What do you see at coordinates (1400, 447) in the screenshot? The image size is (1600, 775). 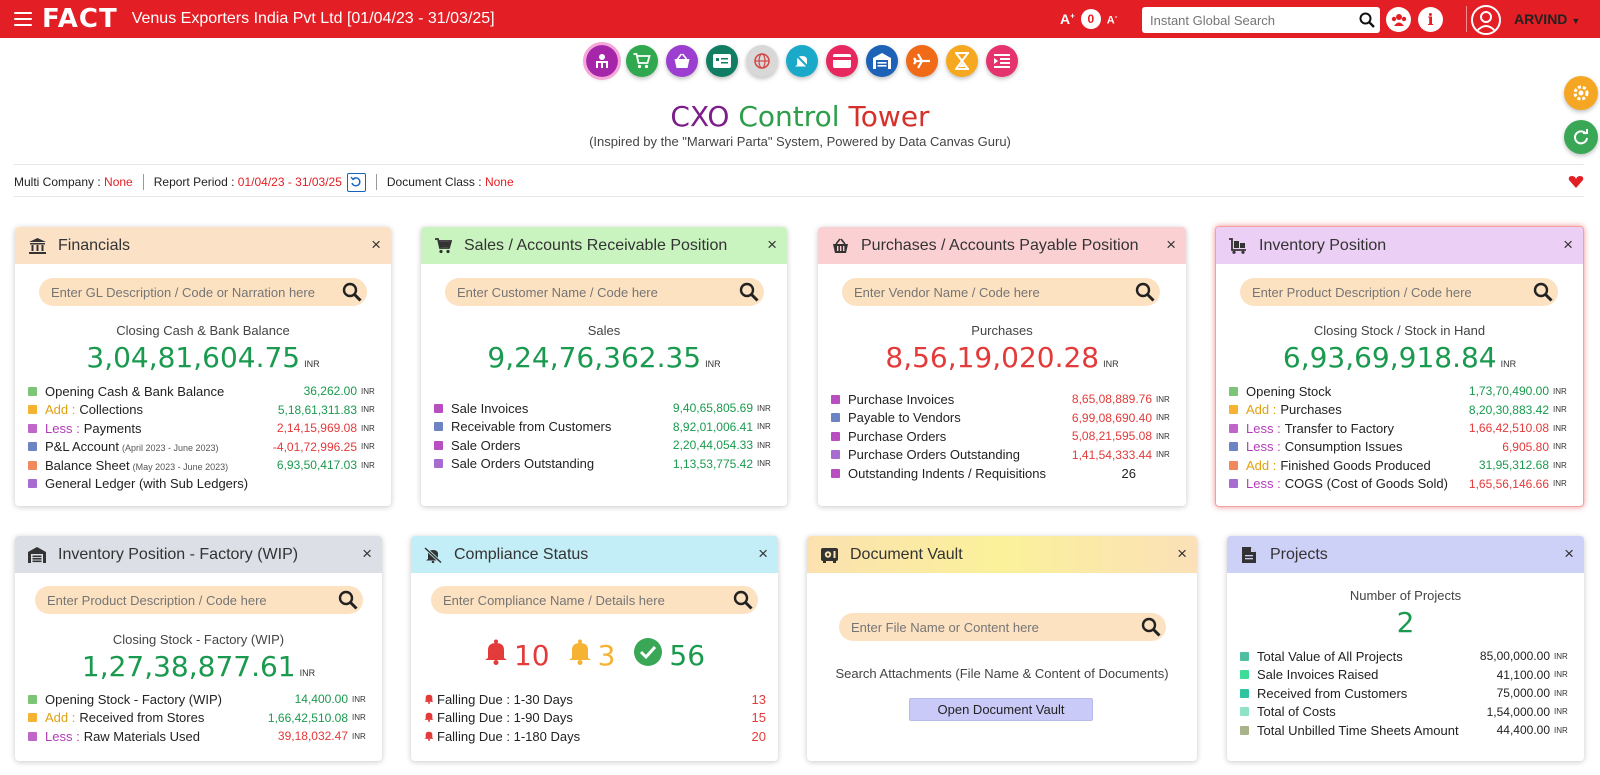 I see `metric-row: Less : Consumption Issues 6,905.80 INR` at bounding box center [1400, 447].